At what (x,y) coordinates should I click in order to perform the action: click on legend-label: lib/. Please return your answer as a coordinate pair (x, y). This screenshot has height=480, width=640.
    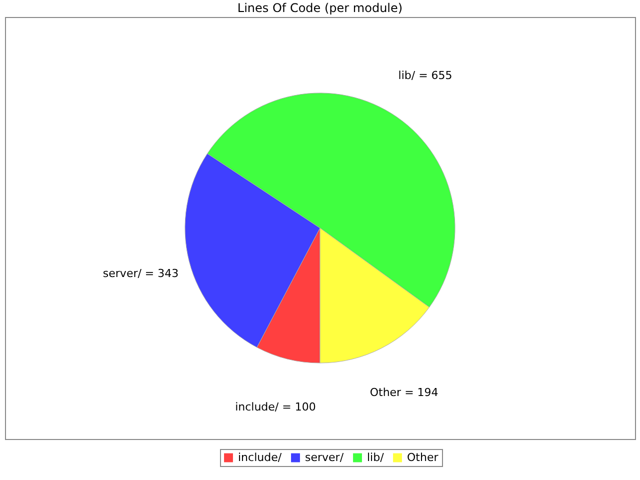
    Looking at the image, I should click on (375, 457).